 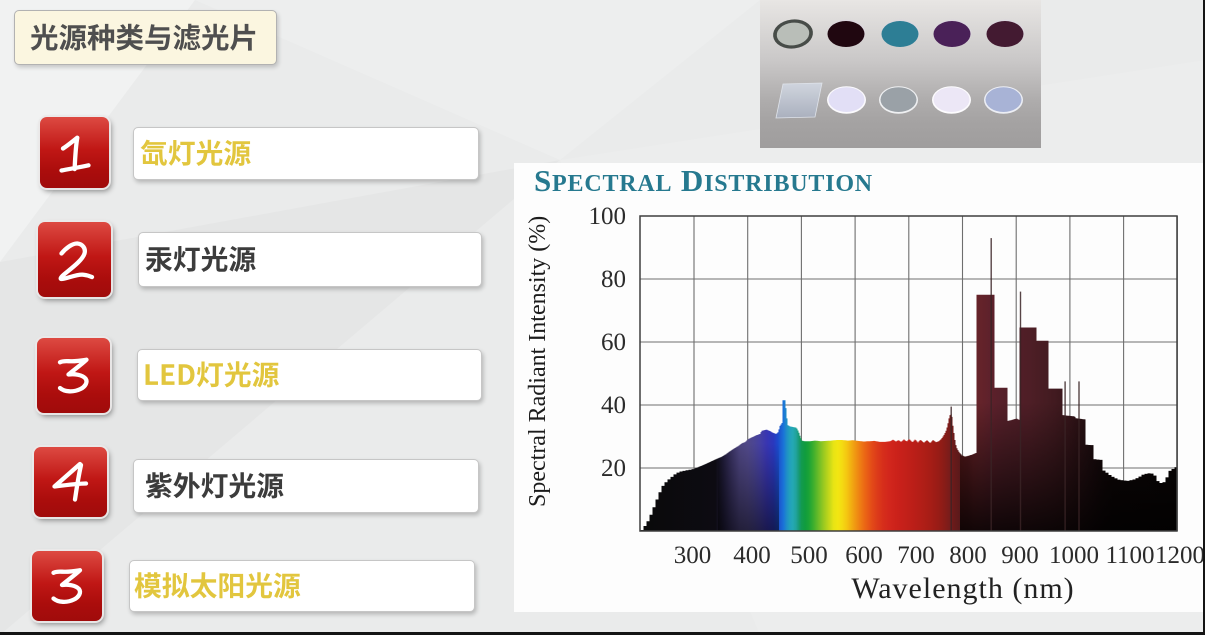 I want to click on svg-text: 1100, so click(x=1129, y=555).